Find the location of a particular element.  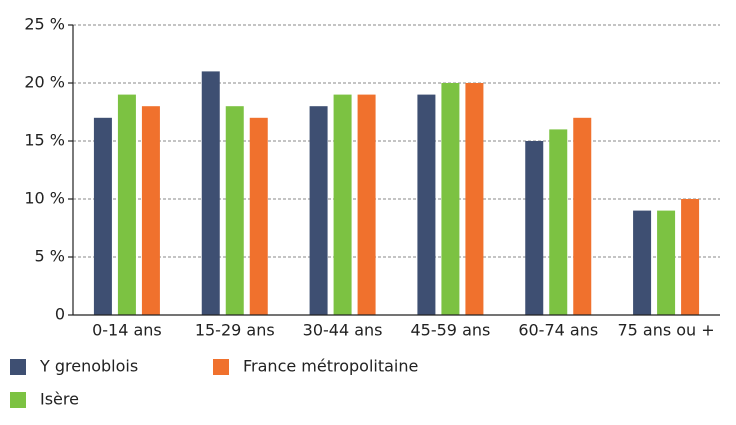

y-tick-label: 5 % is located at coordinates (50, 256).